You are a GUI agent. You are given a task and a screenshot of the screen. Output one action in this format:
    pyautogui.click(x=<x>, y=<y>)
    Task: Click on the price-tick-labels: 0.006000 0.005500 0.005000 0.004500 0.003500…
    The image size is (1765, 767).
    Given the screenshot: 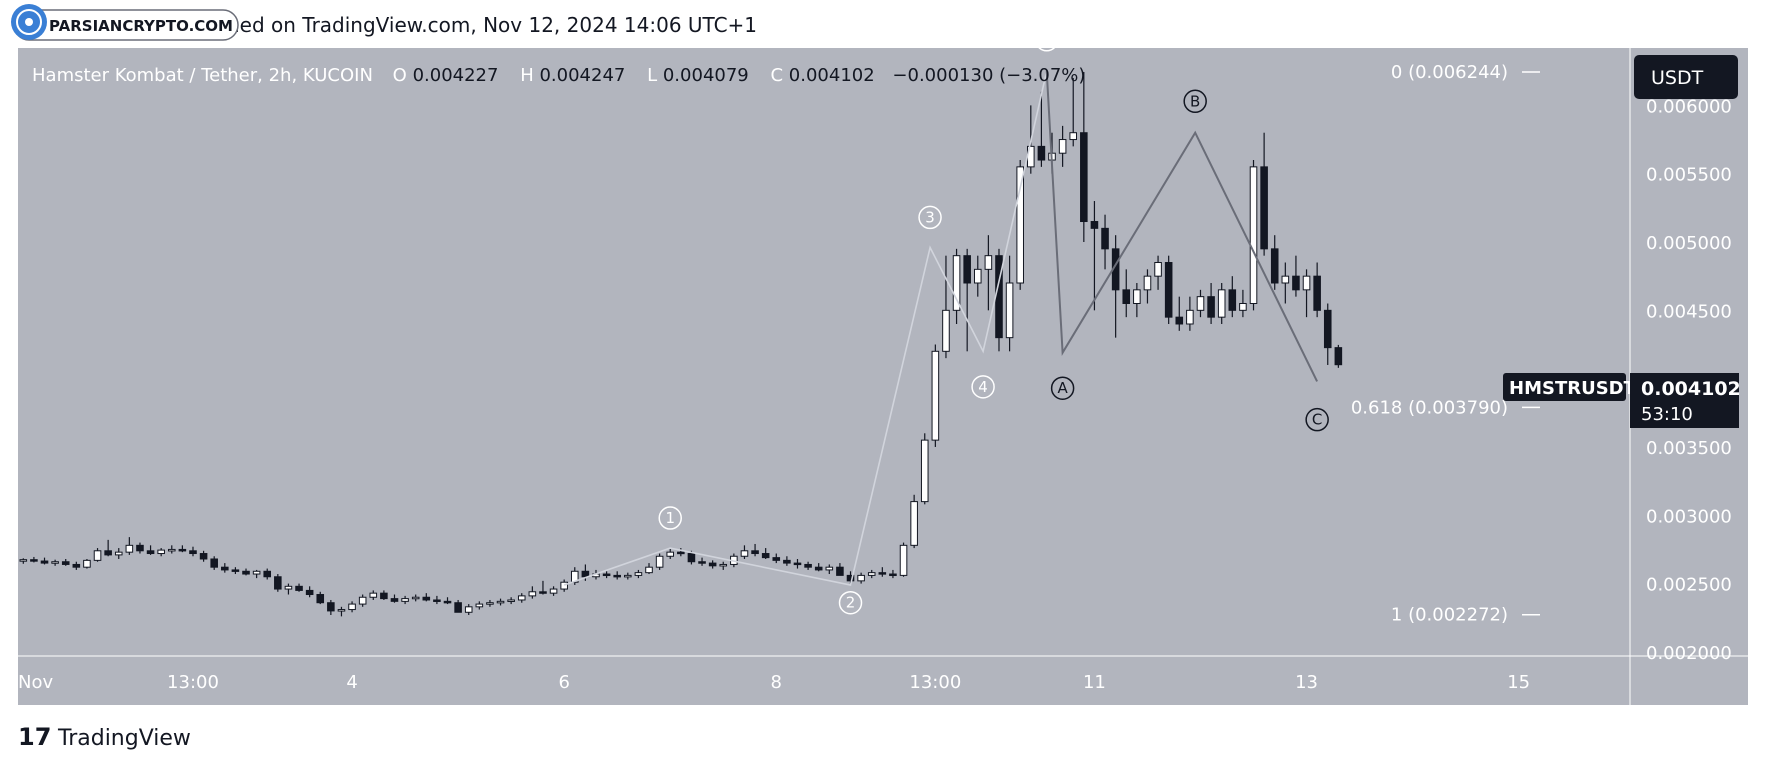 What is the action you would take?
    pyautogui.click(x=1689, y=380)
    